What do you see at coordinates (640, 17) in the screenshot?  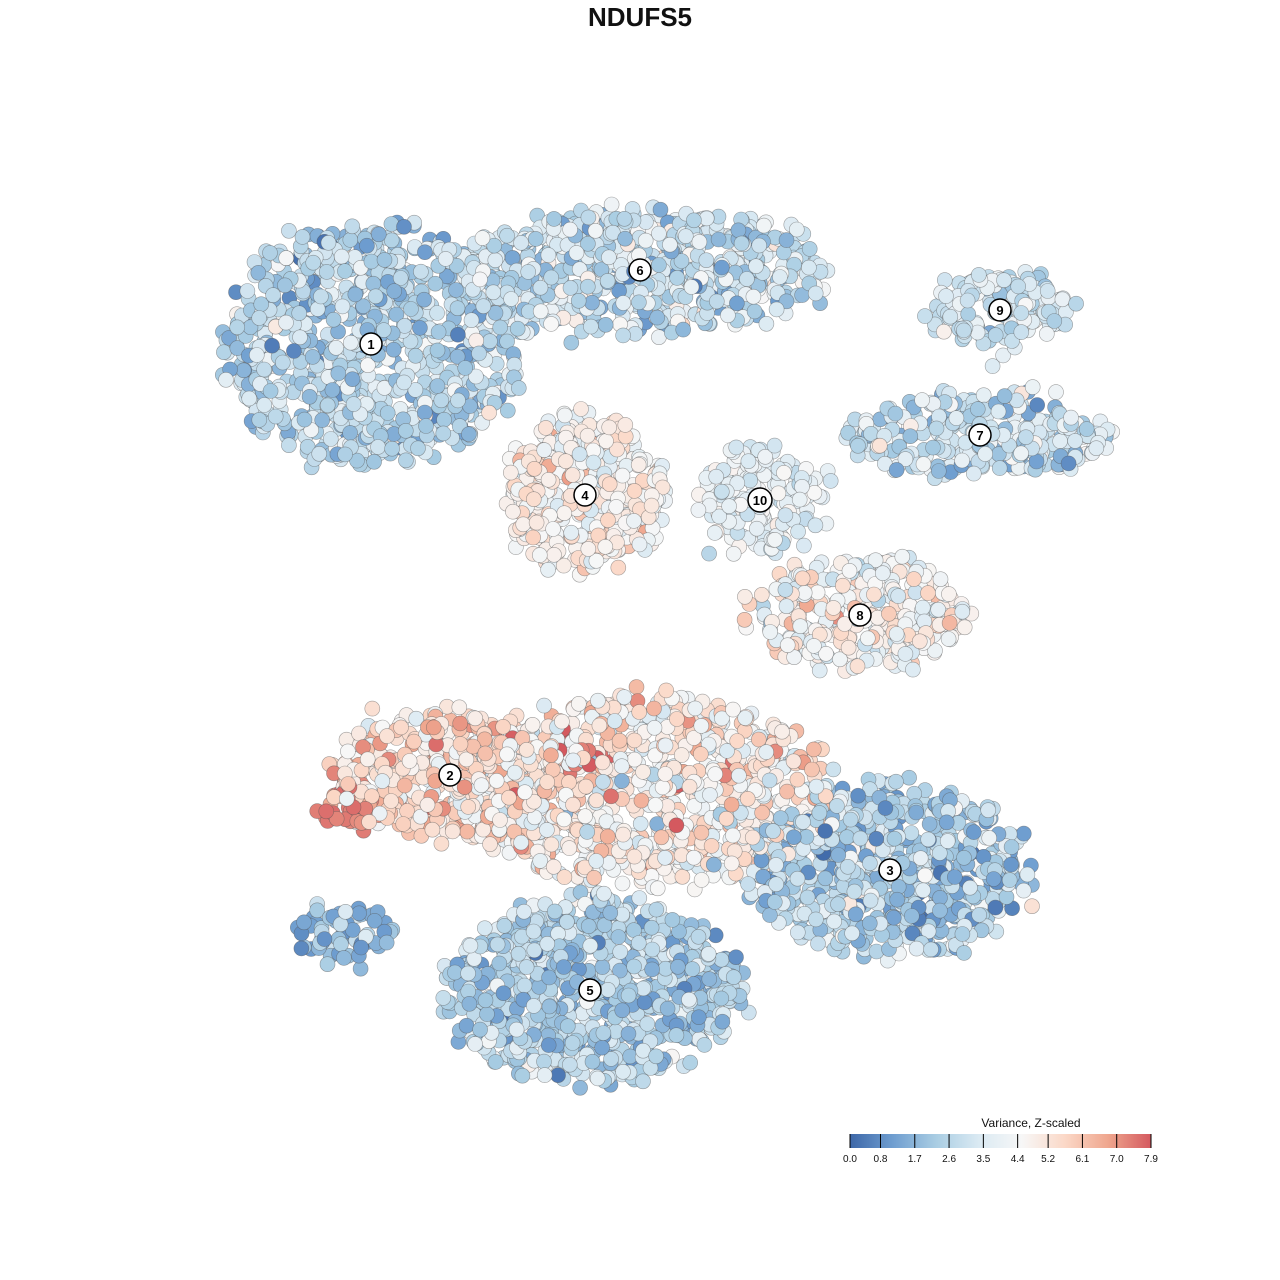 I see `chart-title: NDUFS5` at bounding box center [640, 17].